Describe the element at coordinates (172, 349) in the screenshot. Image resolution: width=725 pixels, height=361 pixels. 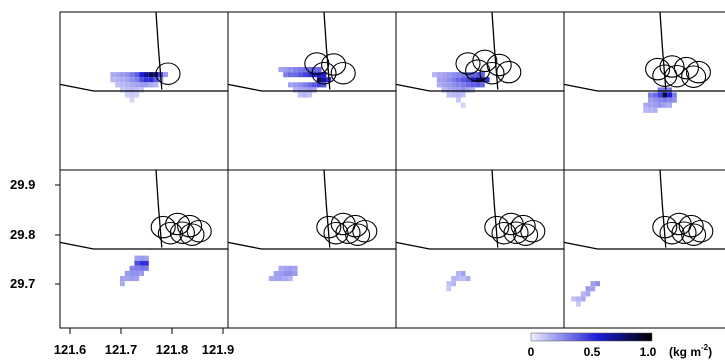
I see `x-tick-label: 121.8` at that location.